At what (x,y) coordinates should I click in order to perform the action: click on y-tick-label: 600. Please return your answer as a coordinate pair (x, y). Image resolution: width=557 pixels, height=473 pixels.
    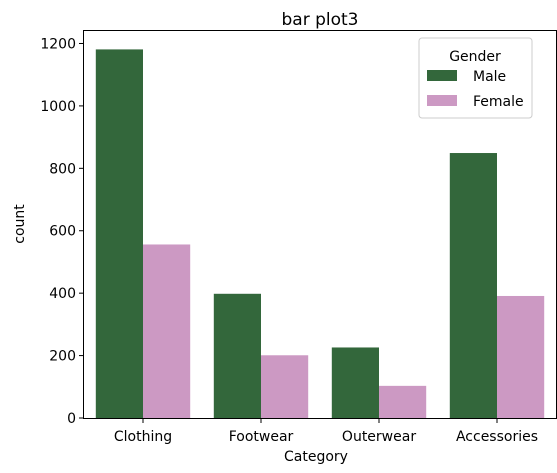
    Looking at the image, I should click on (62, 232).